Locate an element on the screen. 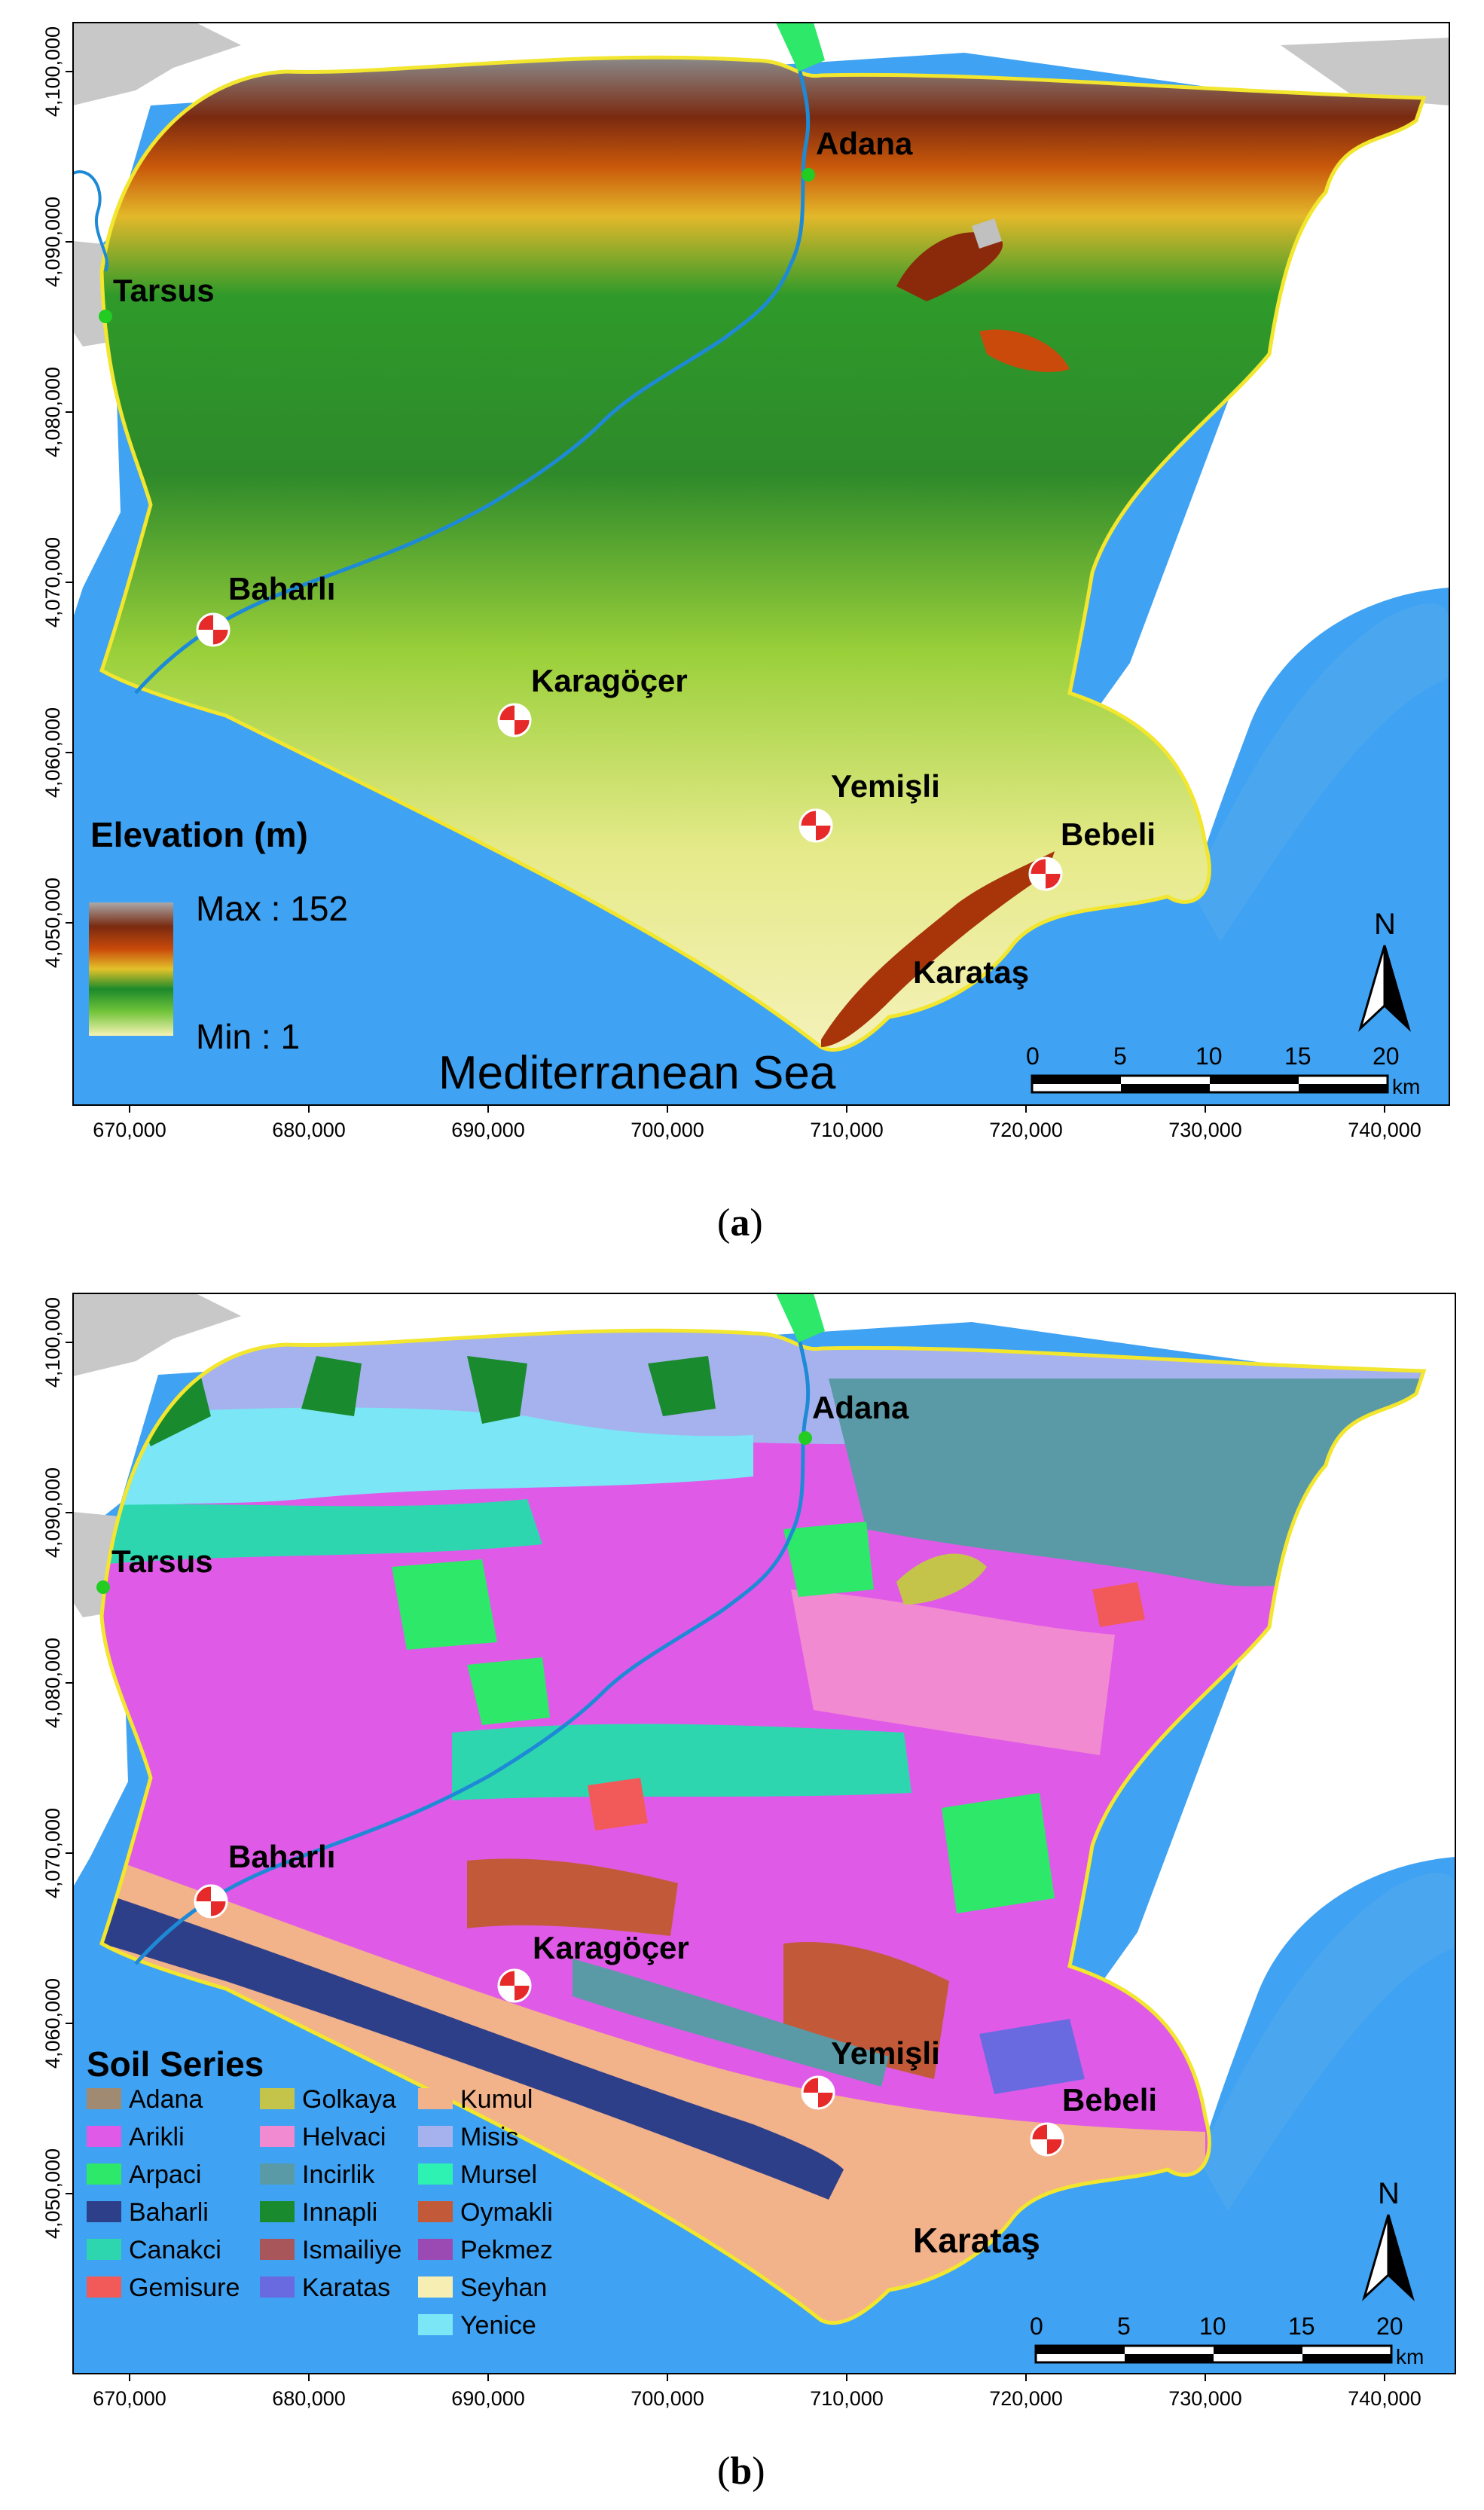  legend-item-seyhan: Seyhan is located at coordinates (482, 2287).